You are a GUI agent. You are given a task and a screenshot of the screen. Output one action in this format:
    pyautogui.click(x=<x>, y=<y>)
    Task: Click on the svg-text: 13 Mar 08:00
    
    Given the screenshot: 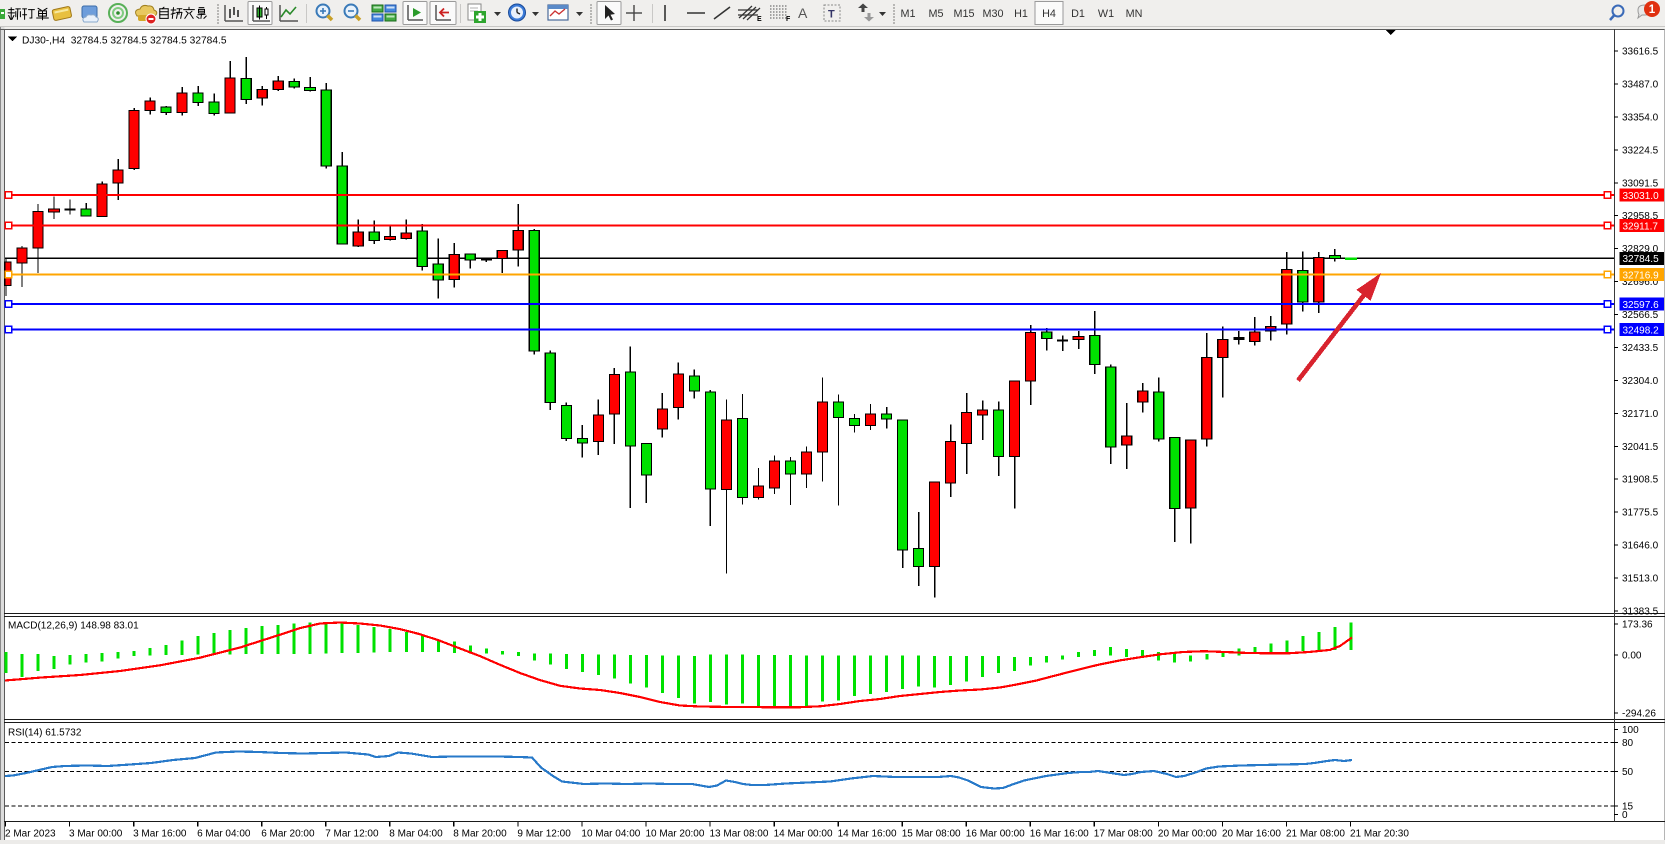 What is the action you would take?
    pyautogui.click(x=739, y=834)
    